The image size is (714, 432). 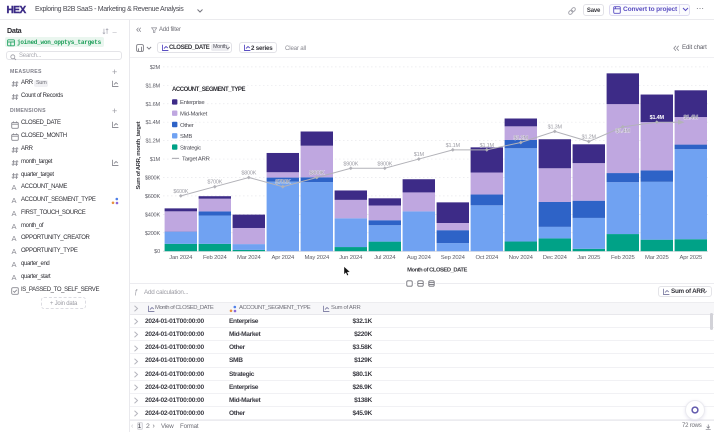 I want to click on svg-text: $2M, so click(x=155, y=68).